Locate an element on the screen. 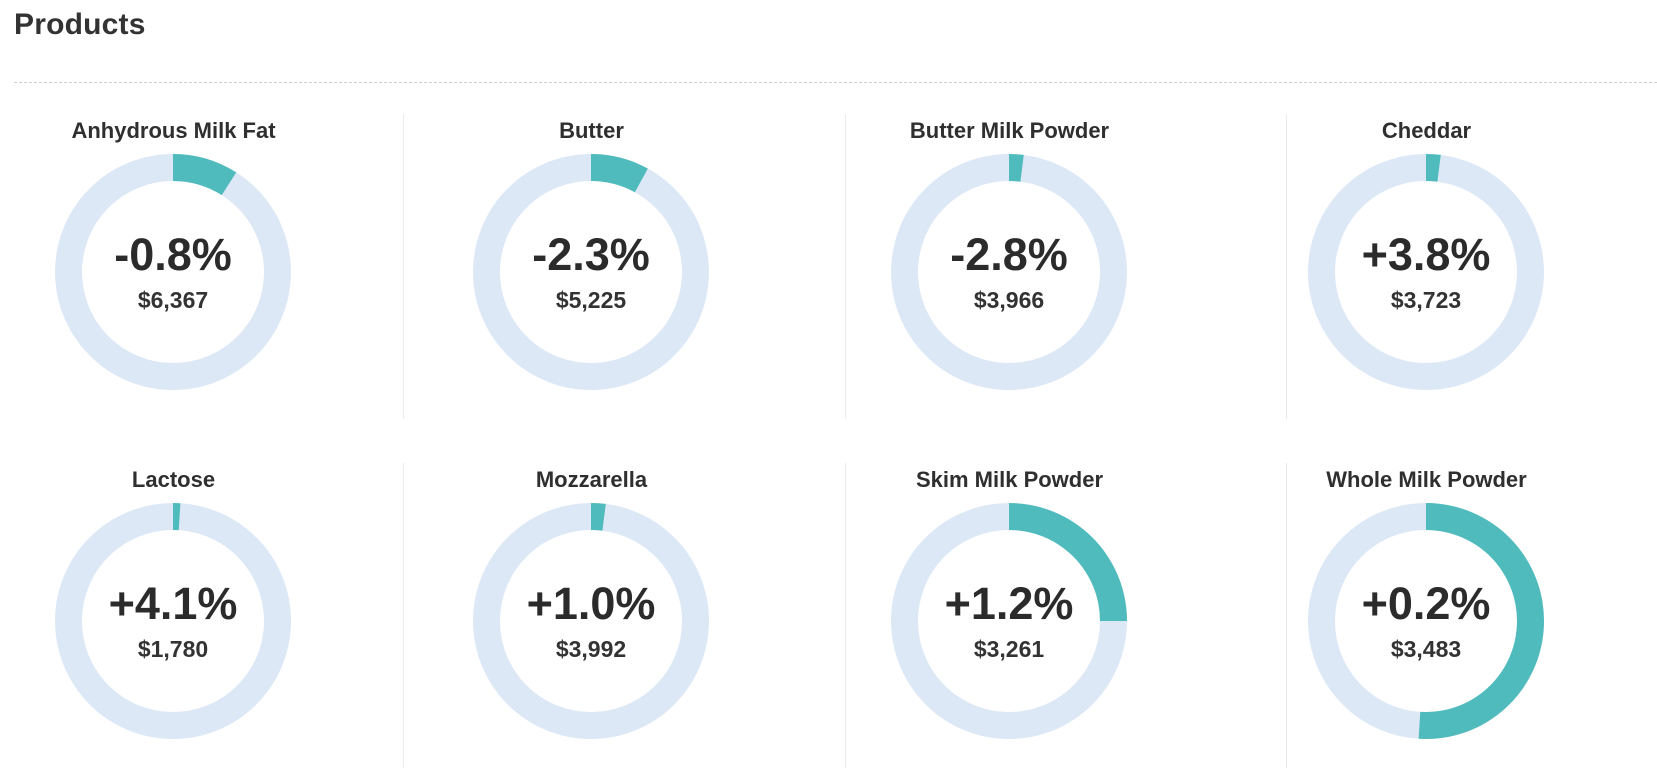 The image size is (1657, 782). change-percent: +4.1% is located at coordinates (173, 603).